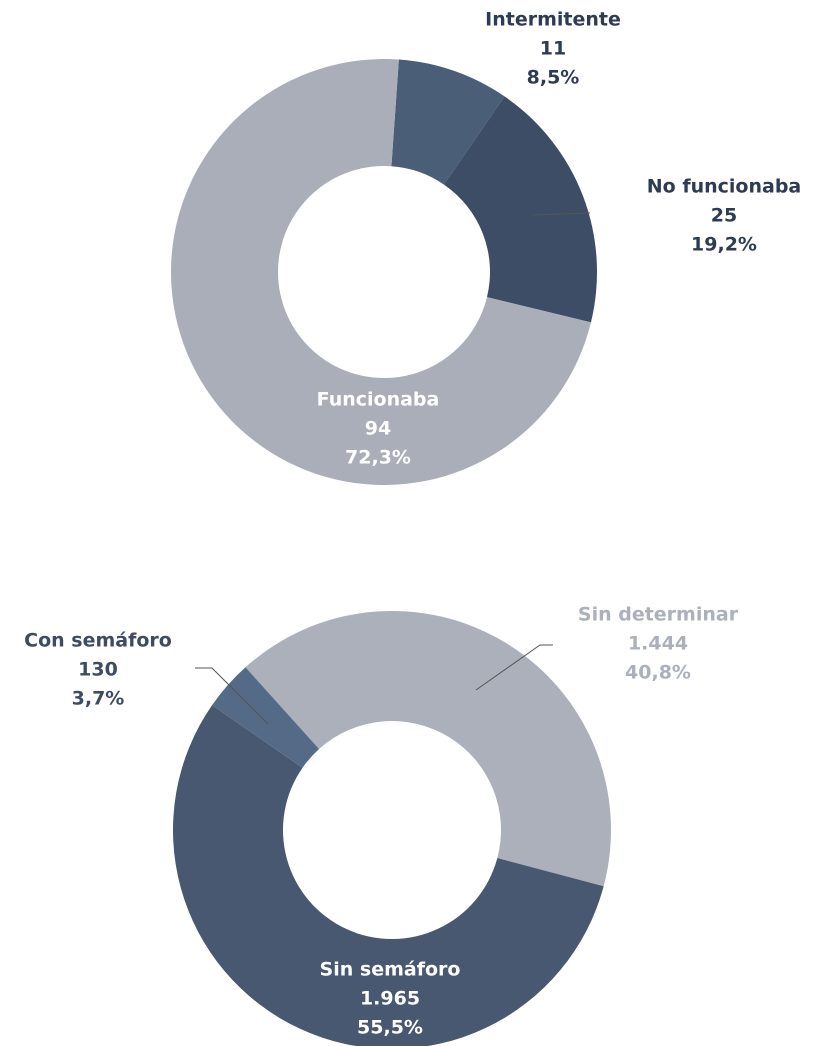 The image size is (819, 1046). What do you see at coordinates (390, 999) in the screenshot?
I see `slice-value: 1.965` at bounding box center [390, 999].